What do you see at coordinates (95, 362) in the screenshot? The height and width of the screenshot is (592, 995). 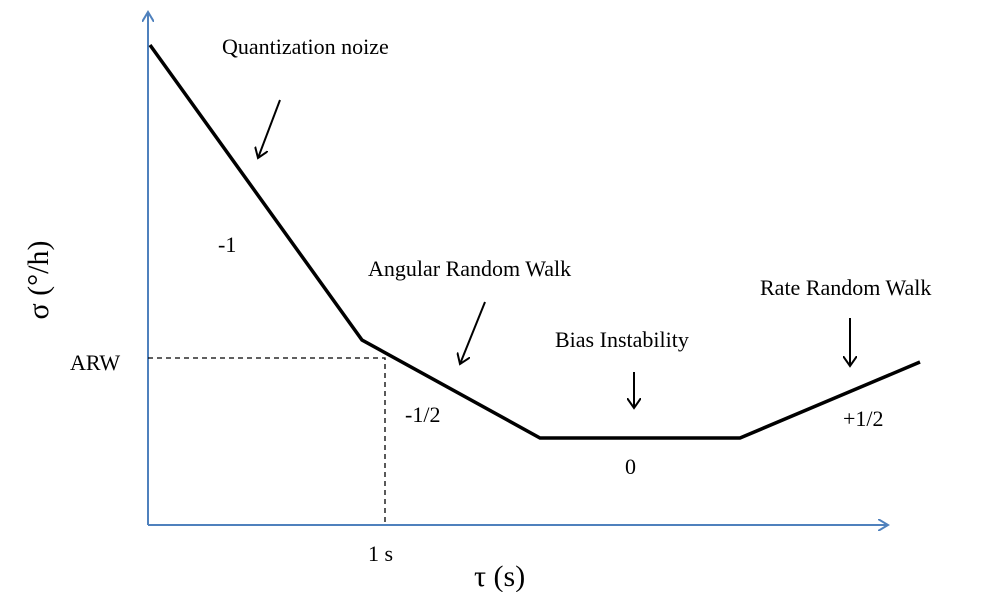 I see `marker-label: ARW` at bounding box center [95, 362].